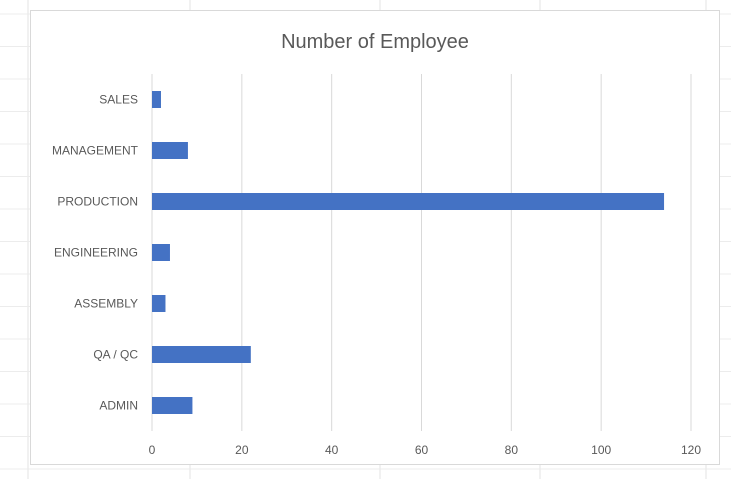 This screenshot has height=479, width=731. What do you see at coordinates (115, 355) in the screenshot?
I see `category-label: QA / QC` at bounding box center [115, 355].